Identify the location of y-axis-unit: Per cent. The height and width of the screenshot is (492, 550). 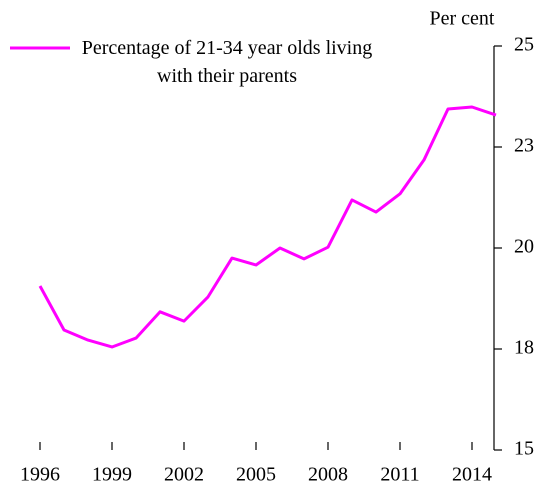
(462, 19).